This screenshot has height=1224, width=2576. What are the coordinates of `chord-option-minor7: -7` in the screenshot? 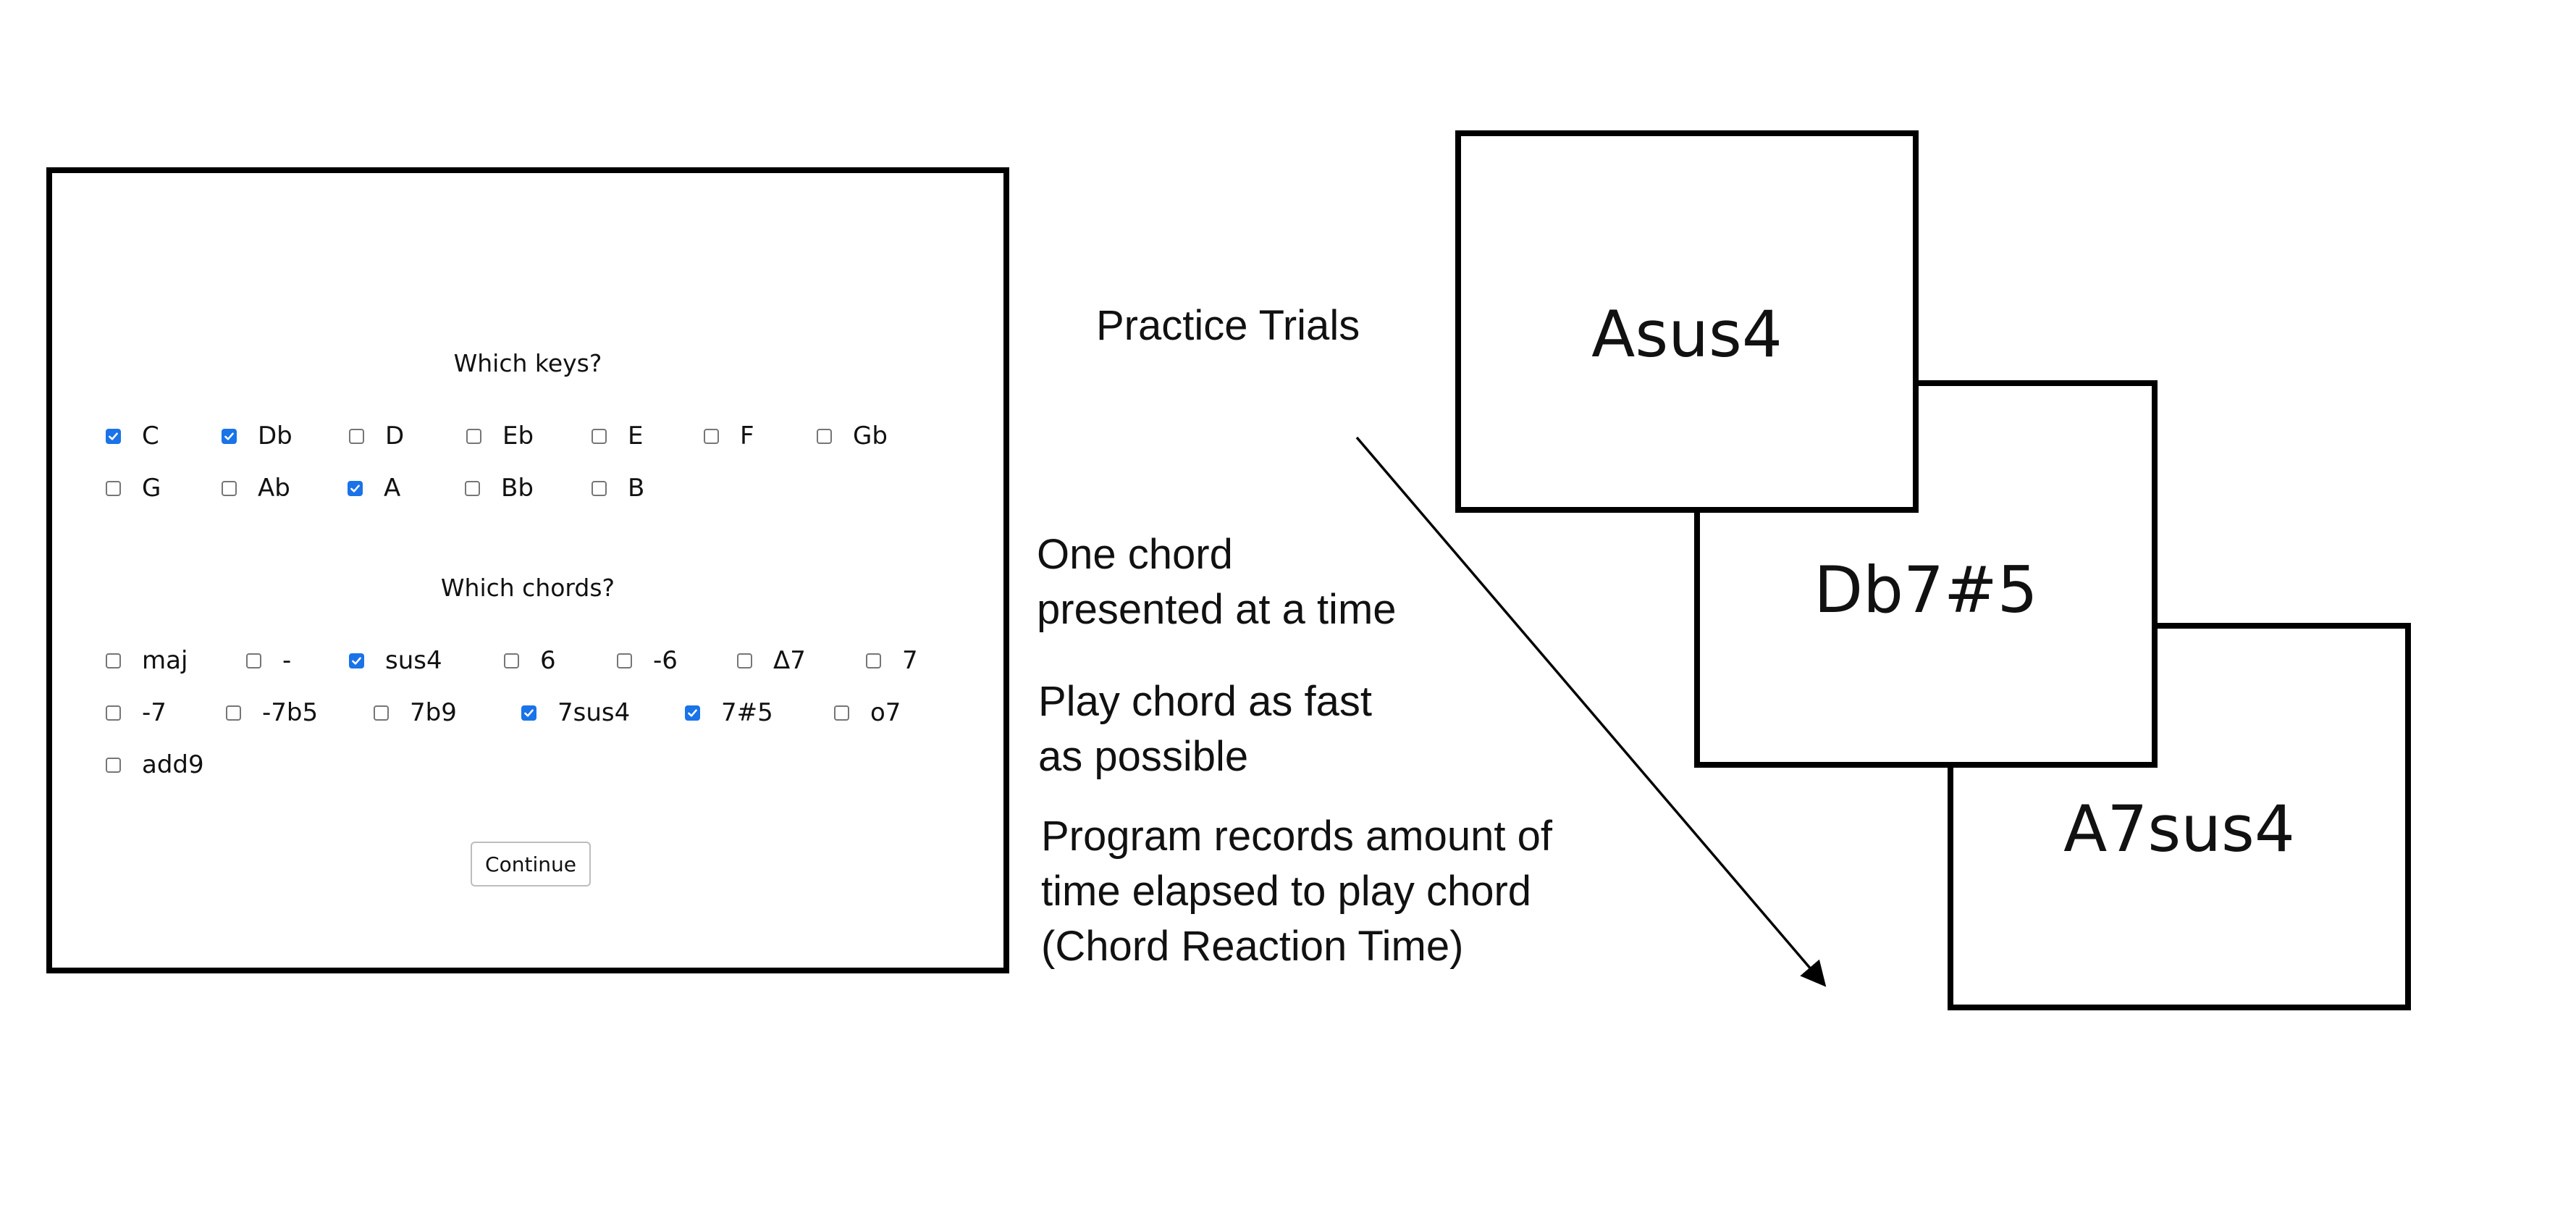 It's located at (136, 712).